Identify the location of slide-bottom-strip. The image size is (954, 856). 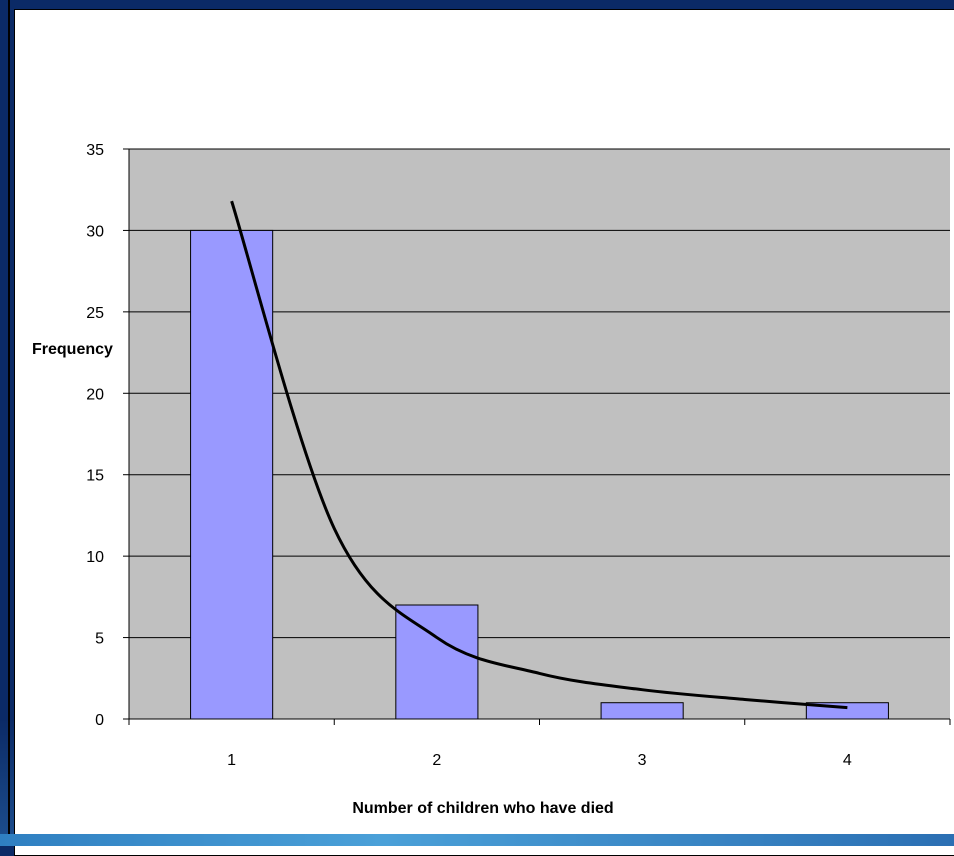
(477, 840).